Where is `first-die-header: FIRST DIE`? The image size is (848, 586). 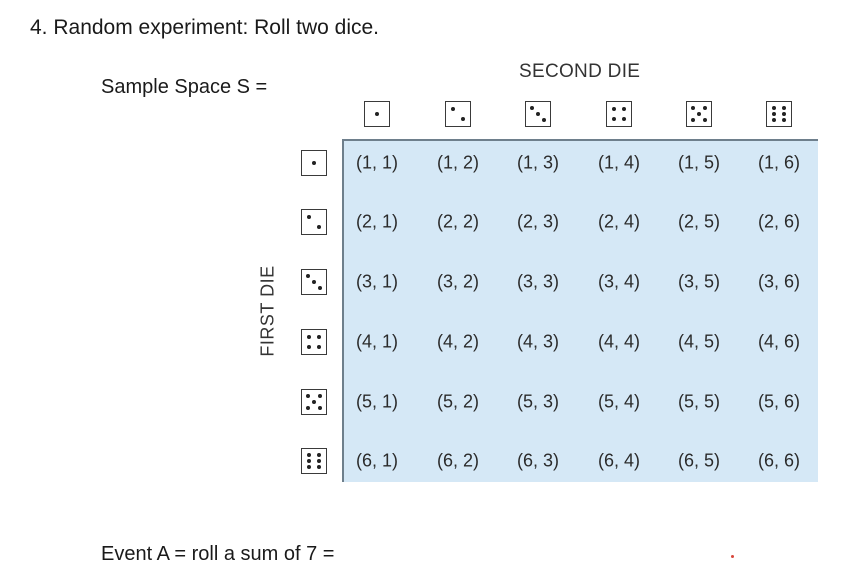
first-die-header: FIRST DIE is located at coordinates (267, 311).